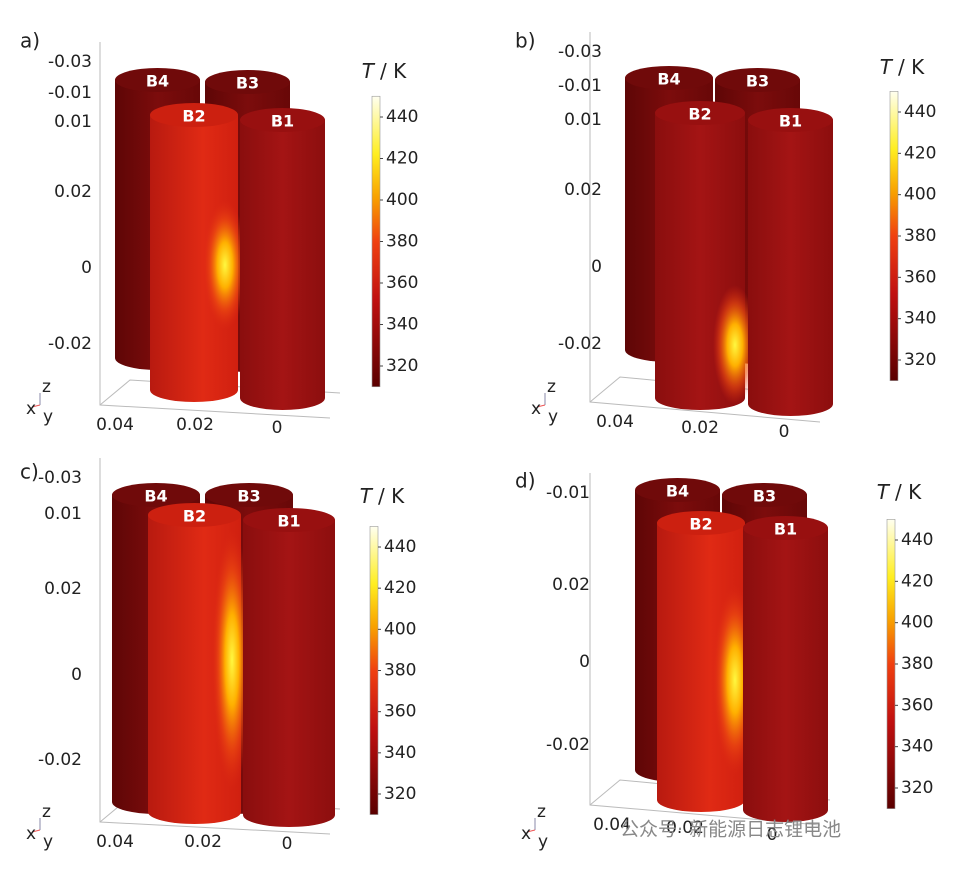  I want to click on panel-label: a), so click(30, 41).